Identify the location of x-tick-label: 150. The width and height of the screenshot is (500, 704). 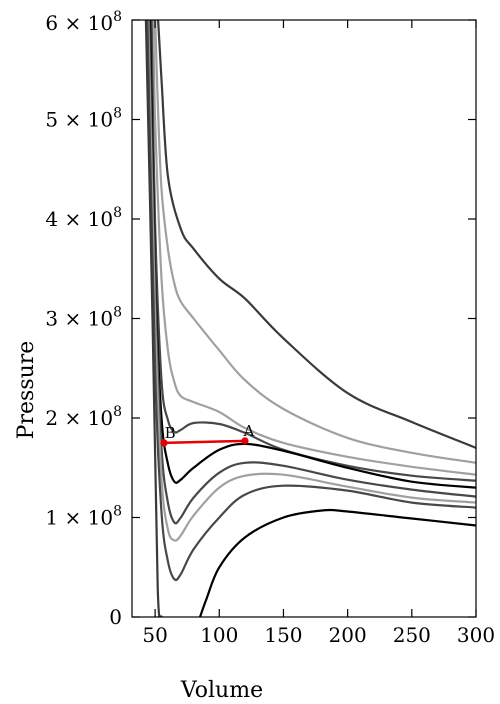
(283, 635).